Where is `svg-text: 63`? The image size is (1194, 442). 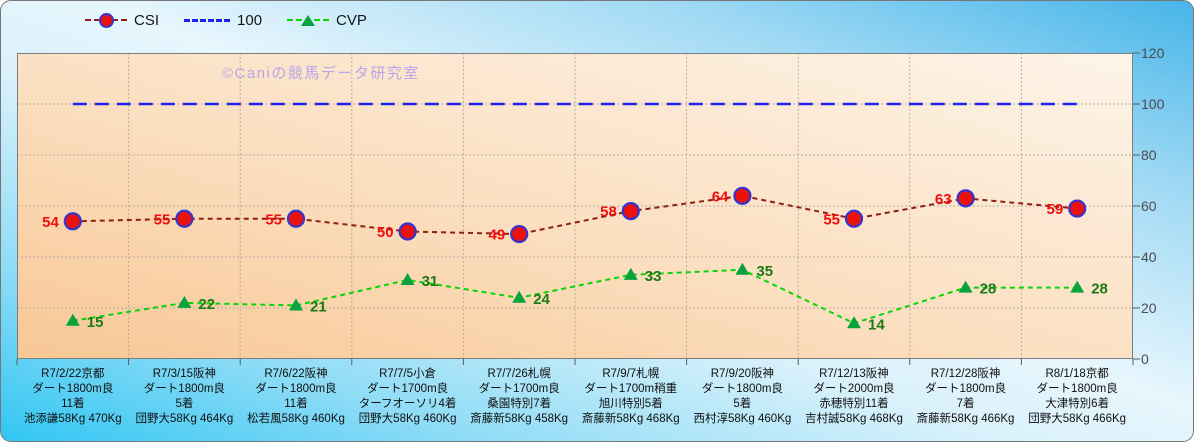 svg-text: 63 is located at coordinates (943, 199).